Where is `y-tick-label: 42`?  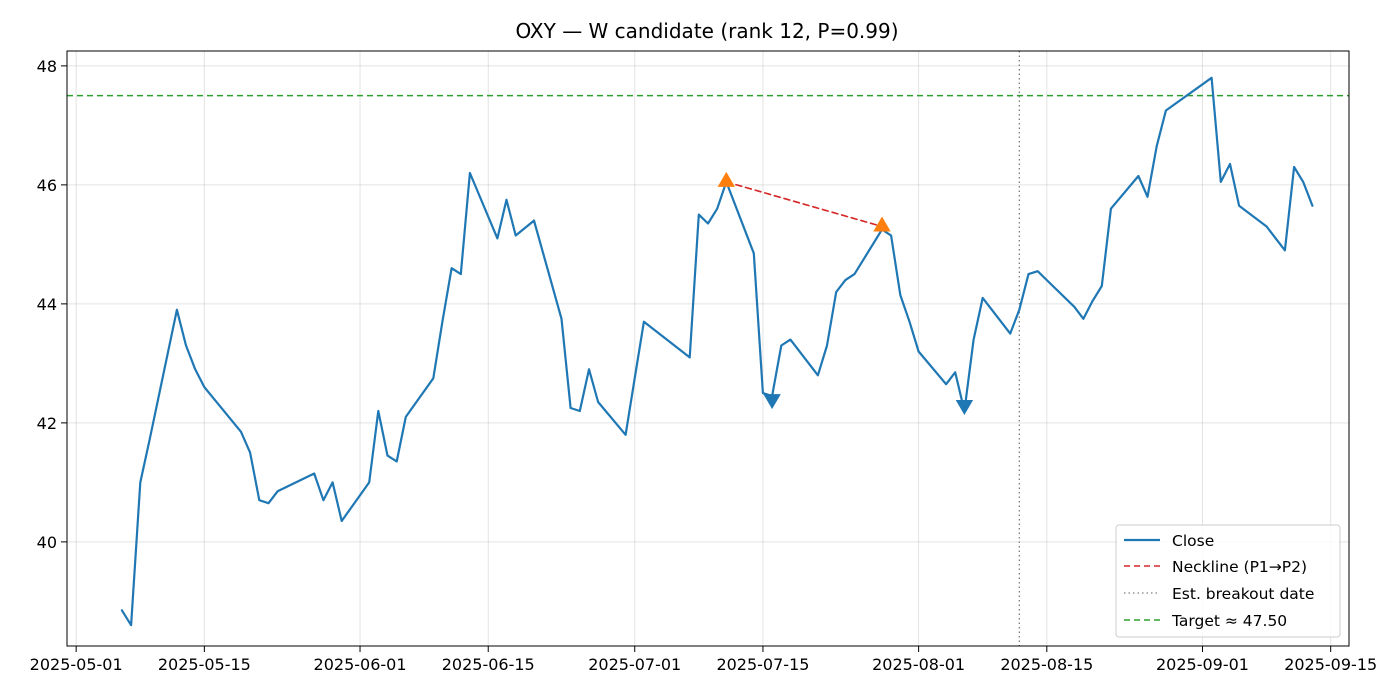 y-tick-label: 42 is located at coordinates (47, 423).